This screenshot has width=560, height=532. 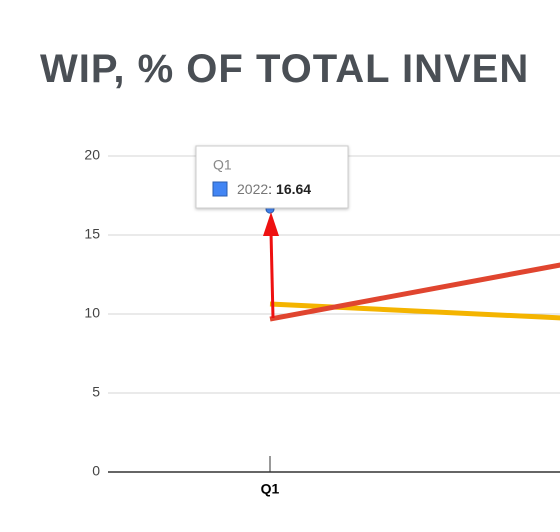 I want to click on tooltip: Q1 2022: 16.64, so click(x=272, y=177).